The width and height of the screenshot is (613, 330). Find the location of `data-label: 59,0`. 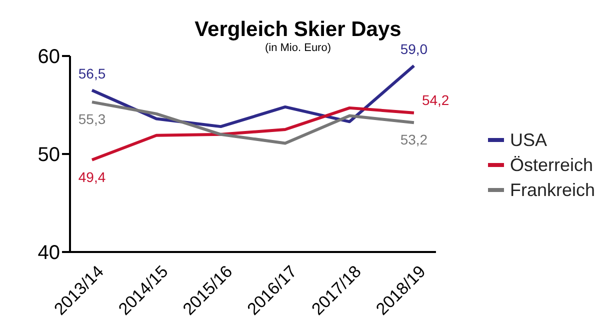

data-label: 59,0 is located at coordinates (414, 48).